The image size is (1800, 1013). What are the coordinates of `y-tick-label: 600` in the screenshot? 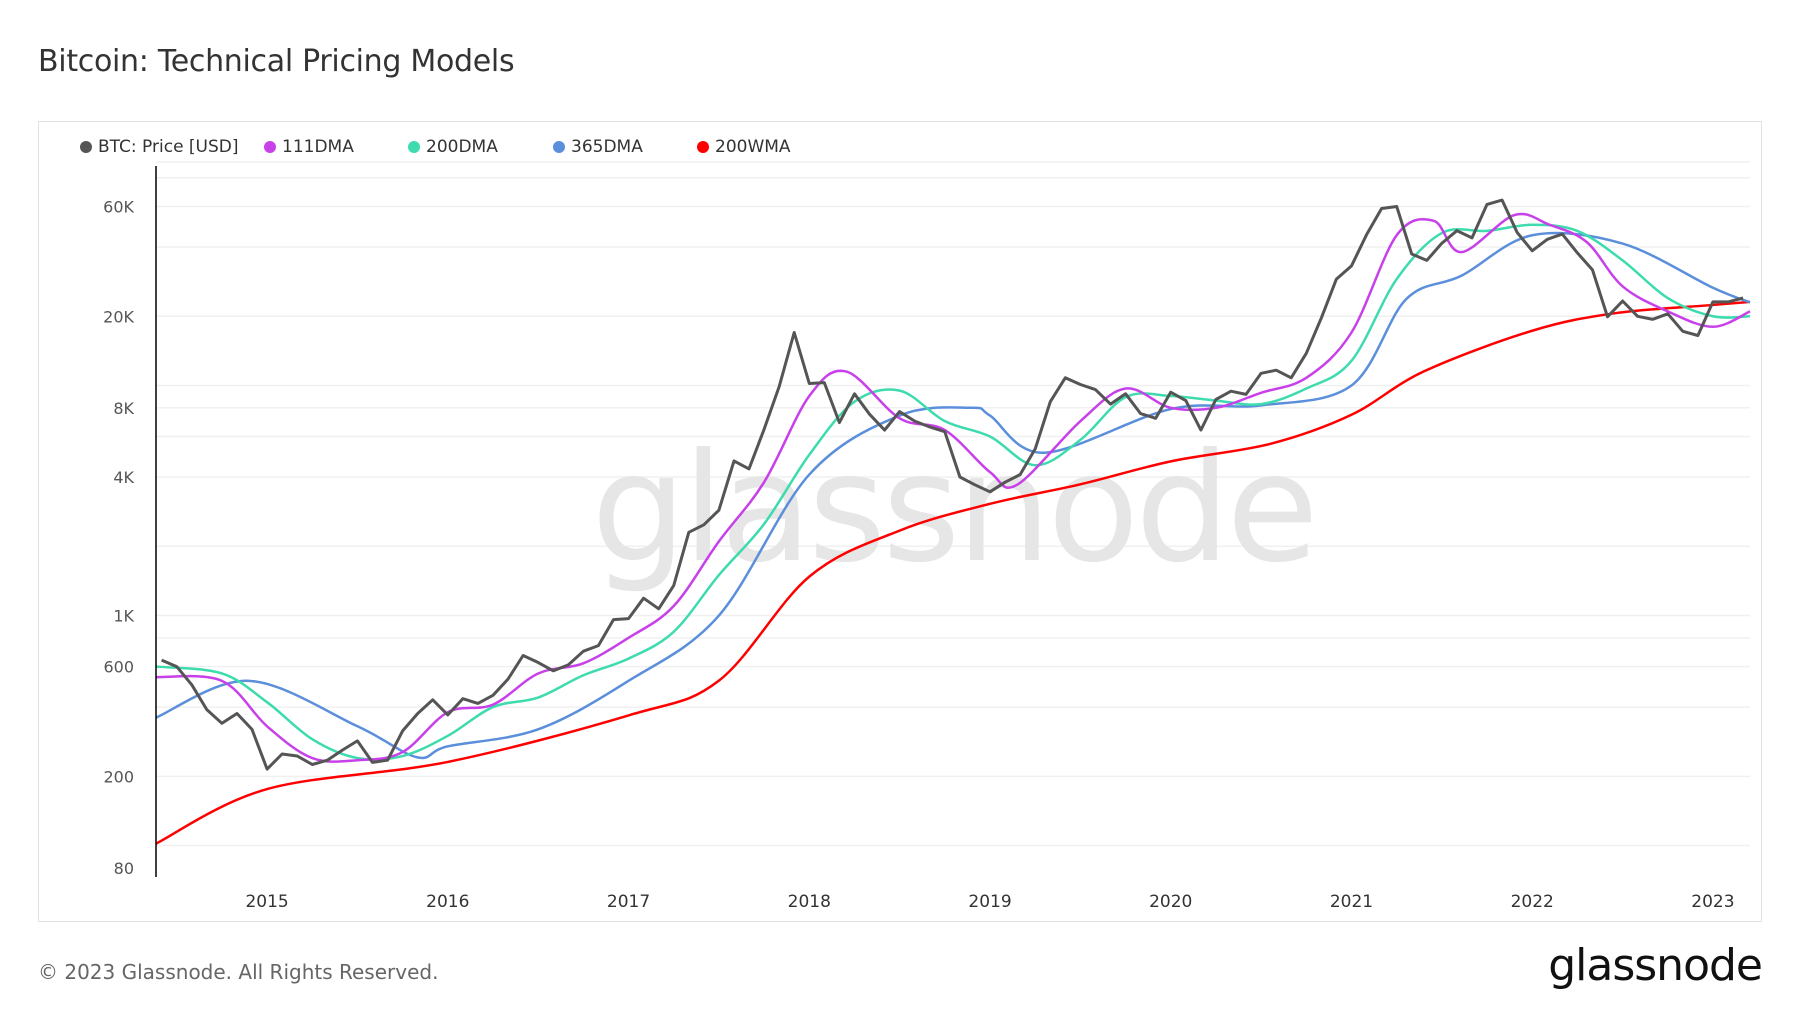 It's located at (118, 667).